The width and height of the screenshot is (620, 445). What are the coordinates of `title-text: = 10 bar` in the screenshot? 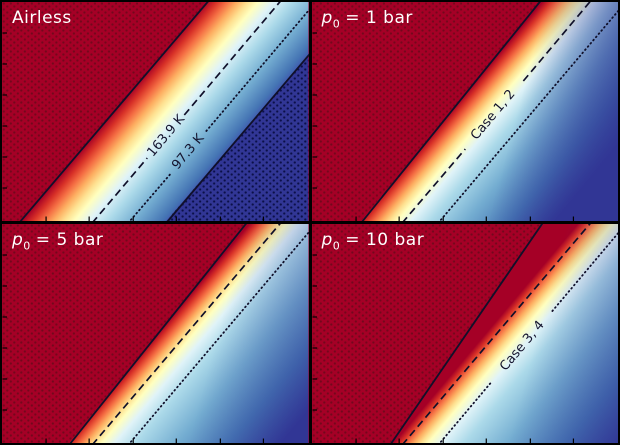 It's located at (385, 240).